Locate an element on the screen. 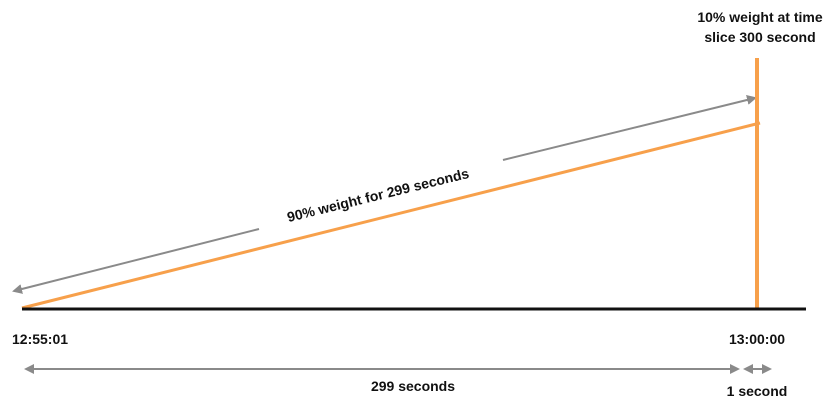  start-time-label: 12:55:01 is located at coordinates (40, 339).